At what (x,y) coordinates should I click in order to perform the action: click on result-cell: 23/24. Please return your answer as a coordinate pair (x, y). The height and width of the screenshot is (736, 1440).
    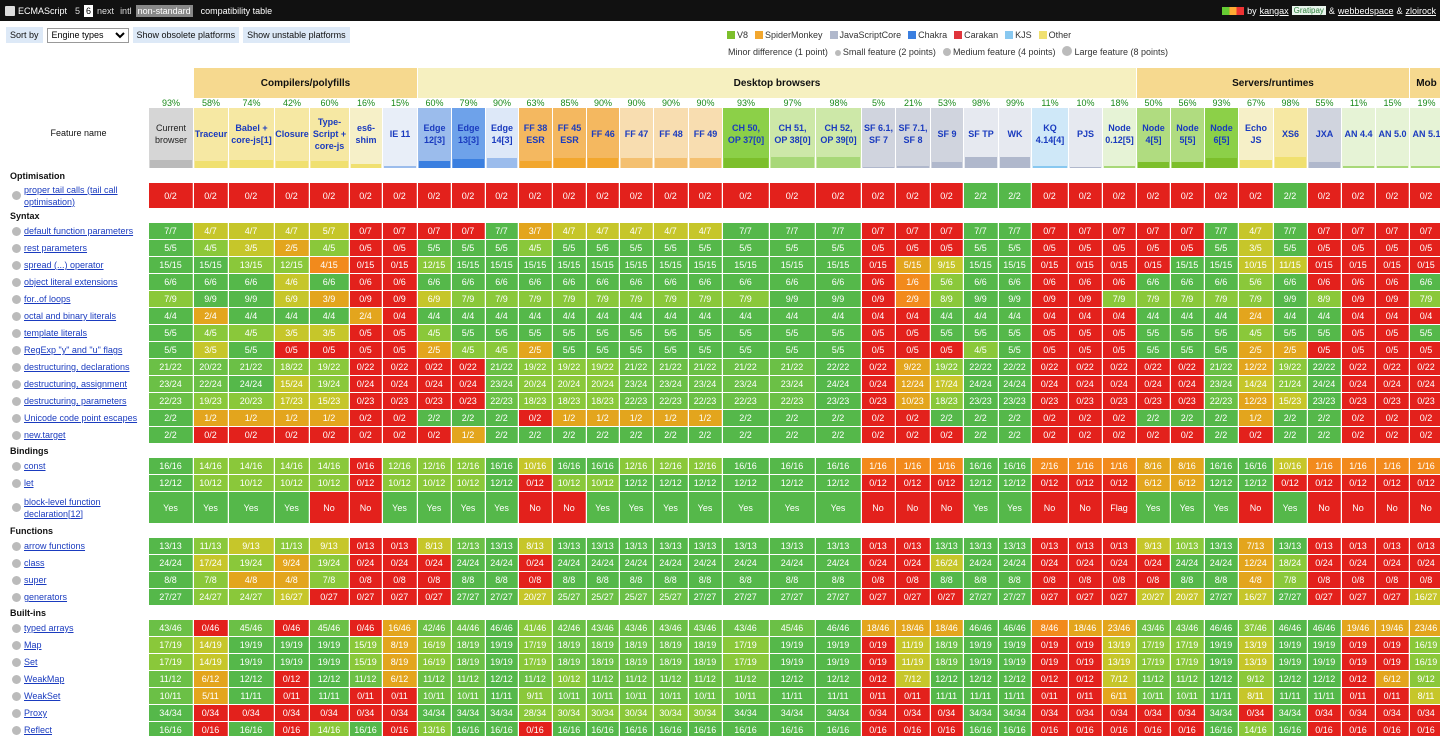
    Looking at the image, I should click on (671, 384).